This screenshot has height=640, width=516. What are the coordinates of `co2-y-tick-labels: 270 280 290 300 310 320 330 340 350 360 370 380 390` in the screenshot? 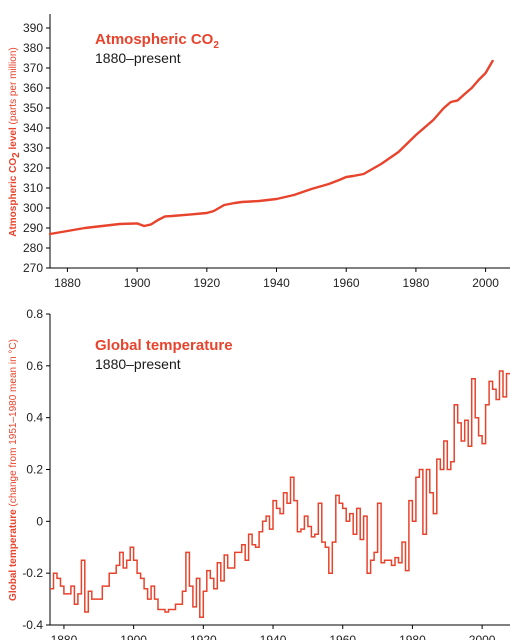 It's located at (36, 148).